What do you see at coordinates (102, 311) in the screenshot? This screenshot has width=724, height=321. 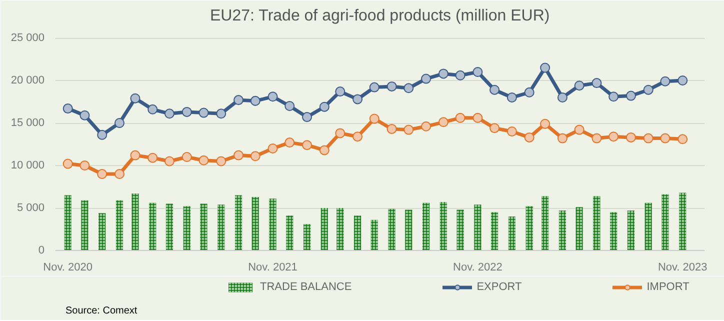 I see `source-note: Source: Comext` at bounding box center [102, 311].